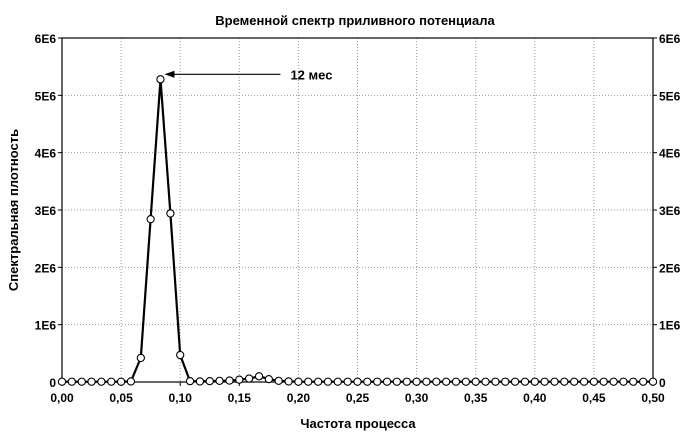  I want to click on x-tick-label: 0,30, so click(417, 398).